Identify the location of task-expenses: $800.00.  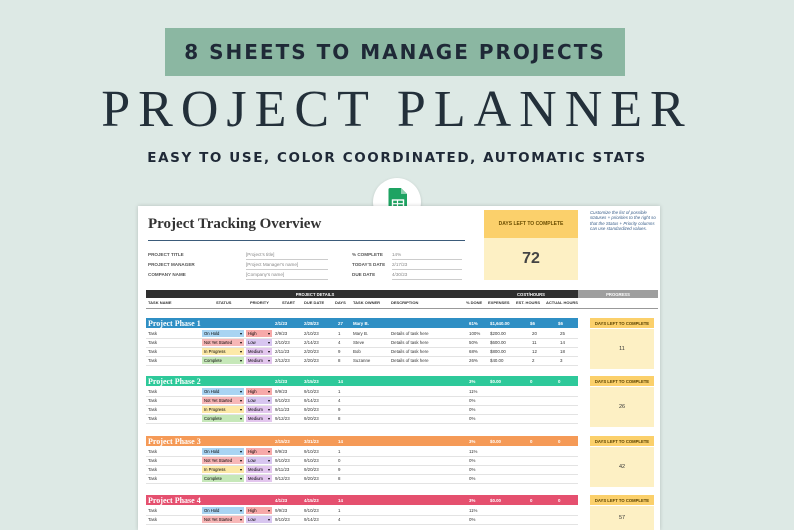
(498, 351).